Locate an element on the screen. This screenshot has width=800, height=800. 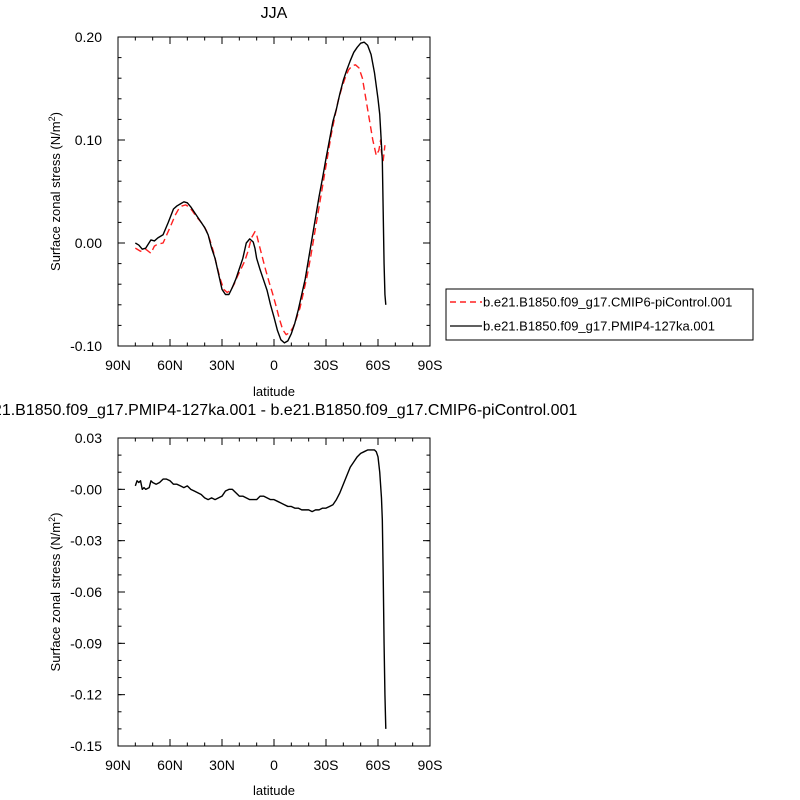
bottom-y-tick-label: -0.06 is located at coordinates (86, 592).